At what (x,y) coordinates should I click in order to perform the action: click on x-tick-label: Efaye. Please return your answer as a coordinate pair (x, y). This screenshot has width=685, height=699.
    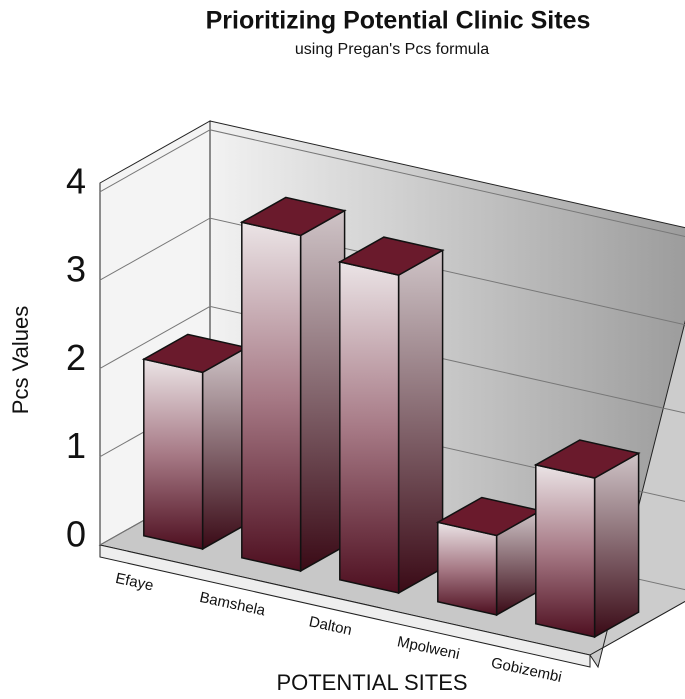
    Looking at the image, I should click on (134, 582).